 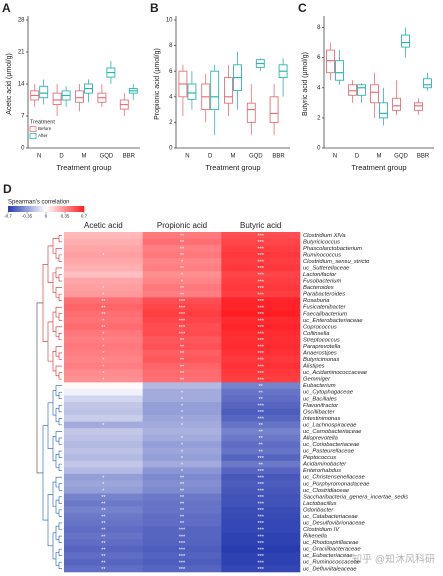 What do you see at coordinates (9, 84) in the screenshot?
I see `y-axis-title: Acetic acid (μmol/g)` at bounding box center [9, 84].